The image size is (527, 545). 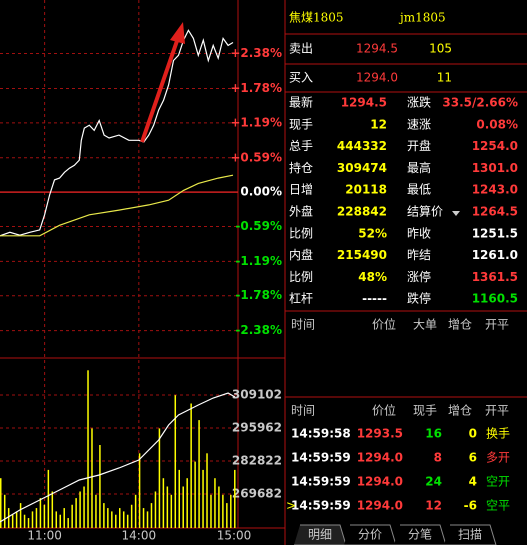 I want to click on x-tick-label: 14:00, so click(x=139, y=536).